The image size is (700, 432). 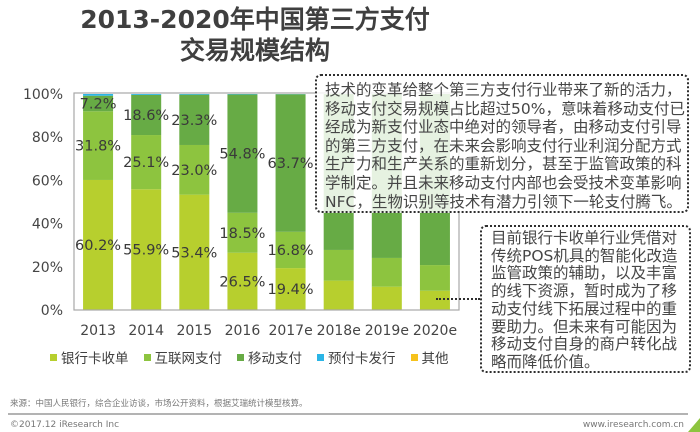 What do you see at coordinates (503, 127) in the screenshot?
I see `callout-text-line: 经成为新支付业态中绝对的领导者，由移动支付引导` at bounding box center [503, 127].